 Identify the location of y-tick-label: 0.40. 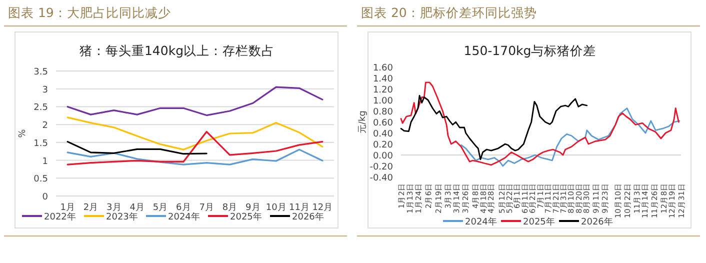
(383, 135).